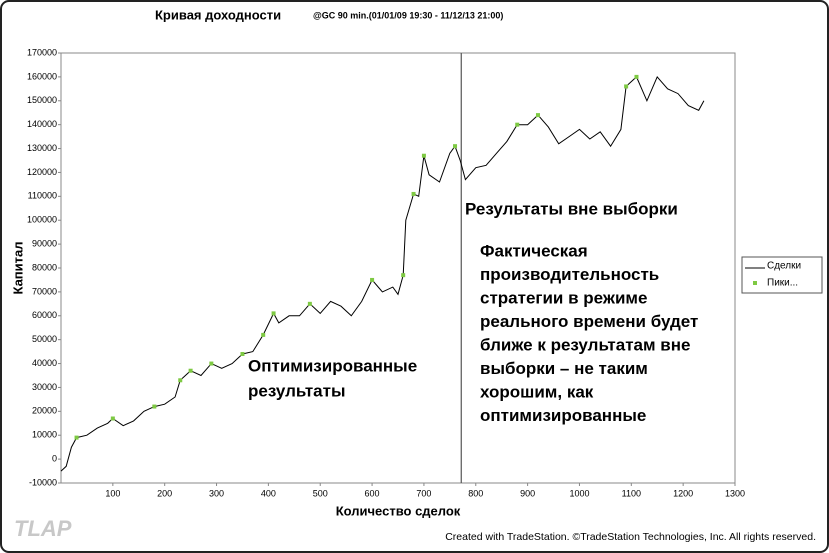 This screenshot has height=553, width=829. Describe the element at coordinates (54, 458) in the screenshot. I see `y-tick-label: 0` at that location.